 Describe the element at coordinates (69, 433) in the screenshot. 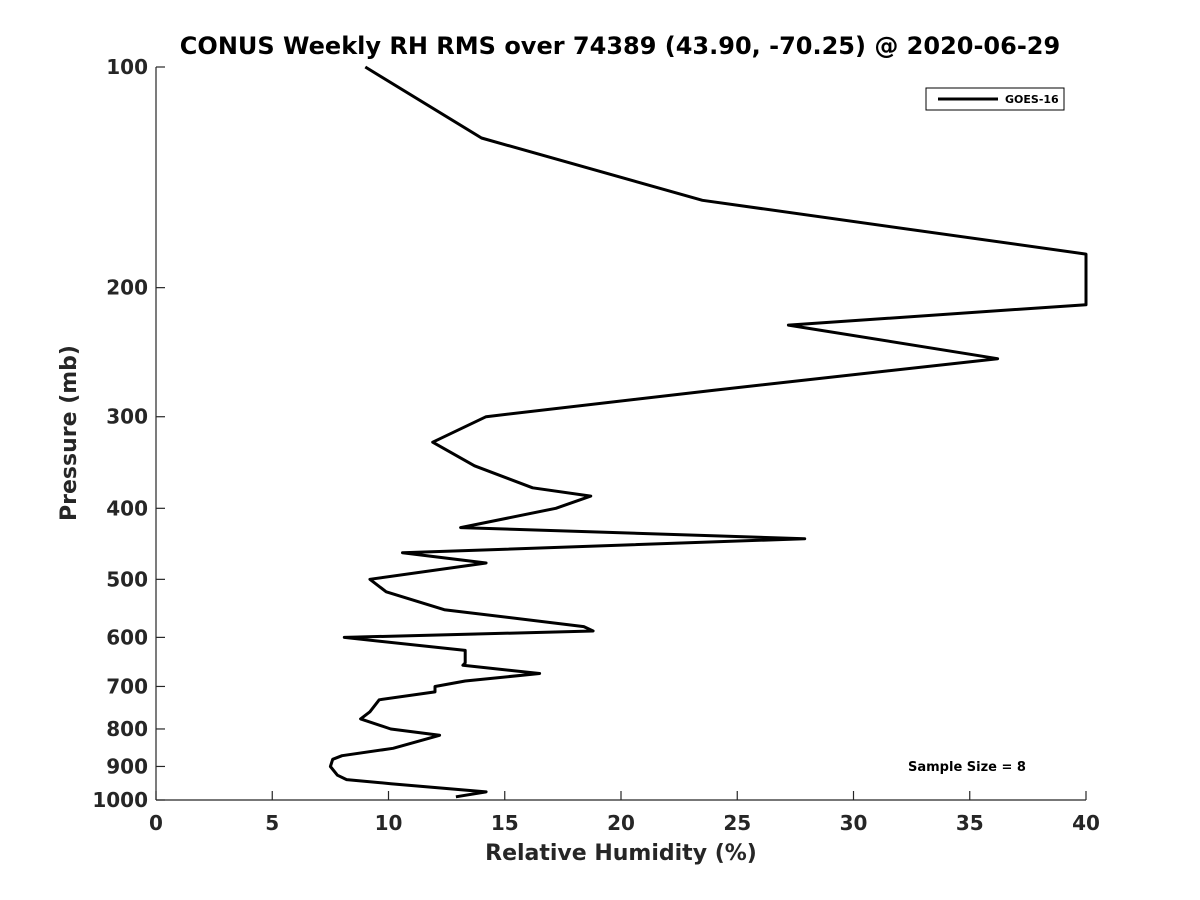

I see `y-axis-label: Pressure (mb)` at that location.